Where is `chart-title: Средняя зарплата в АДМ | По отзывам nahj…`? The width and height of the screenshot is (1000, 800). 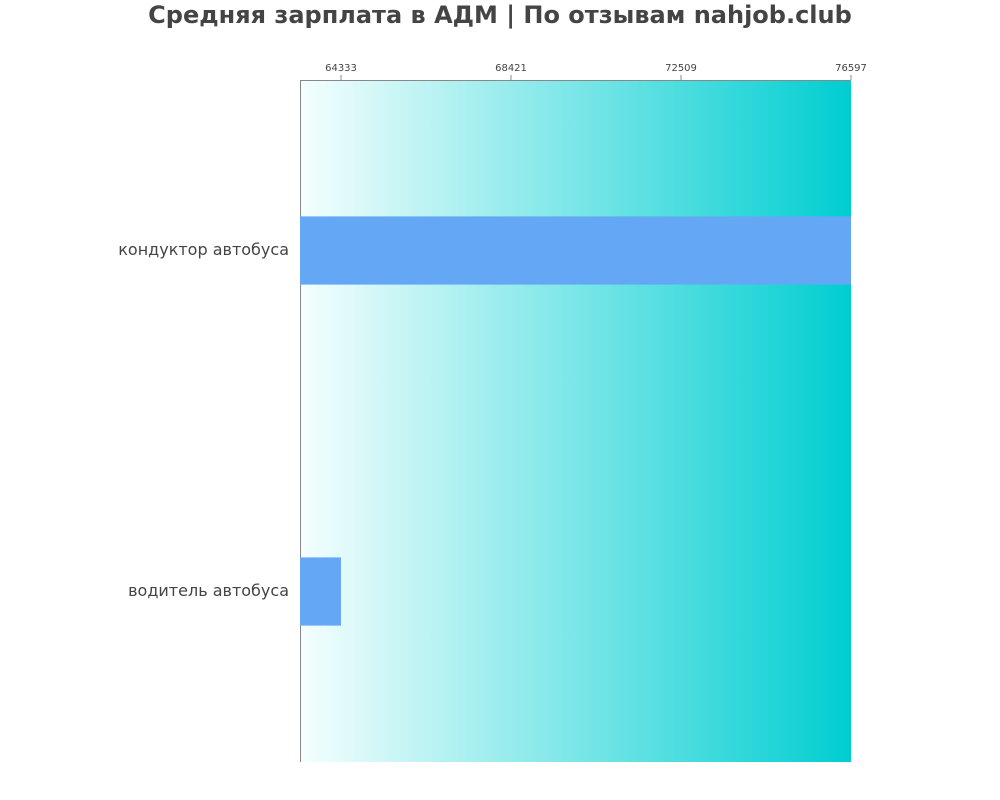
chart-title: Средняя зарплата в АДМ | По отзывам nahj… is located at coordinates (500, 15).